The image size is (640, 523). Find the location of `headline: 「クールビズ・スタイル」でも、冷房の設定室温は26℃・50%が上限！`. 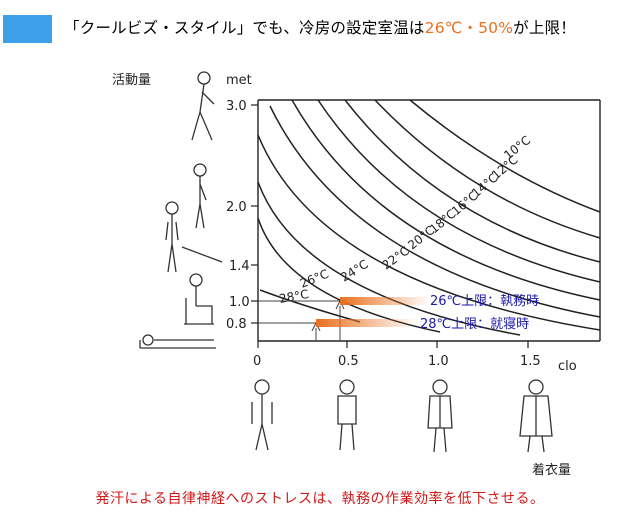

headline: 「クールビズ・スタイル」でも、冷房の設定室温は26℃・50%が上限！ is located at coordinates (320, 28).